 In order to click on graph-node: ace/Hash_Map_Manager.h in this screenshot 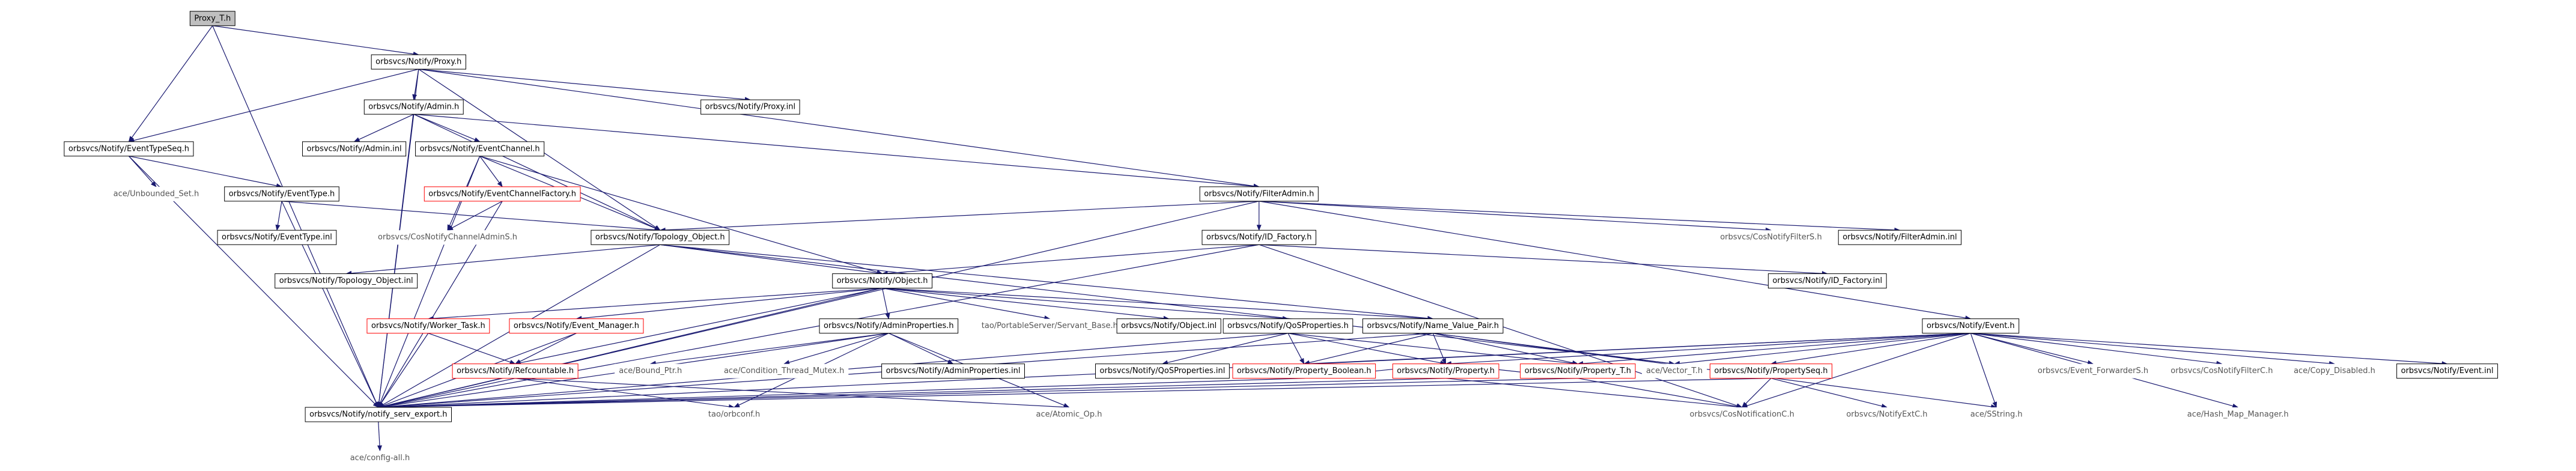, I will do `click(2238, 414)`.